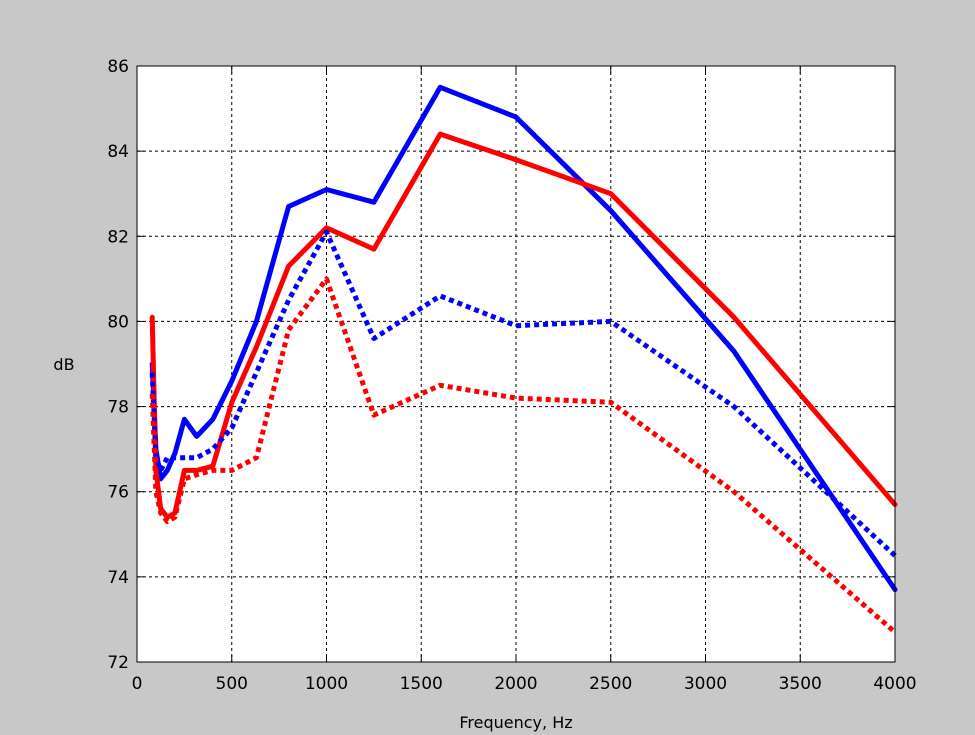  I want to click on x-tick-label: 3500, so click(800, 684).